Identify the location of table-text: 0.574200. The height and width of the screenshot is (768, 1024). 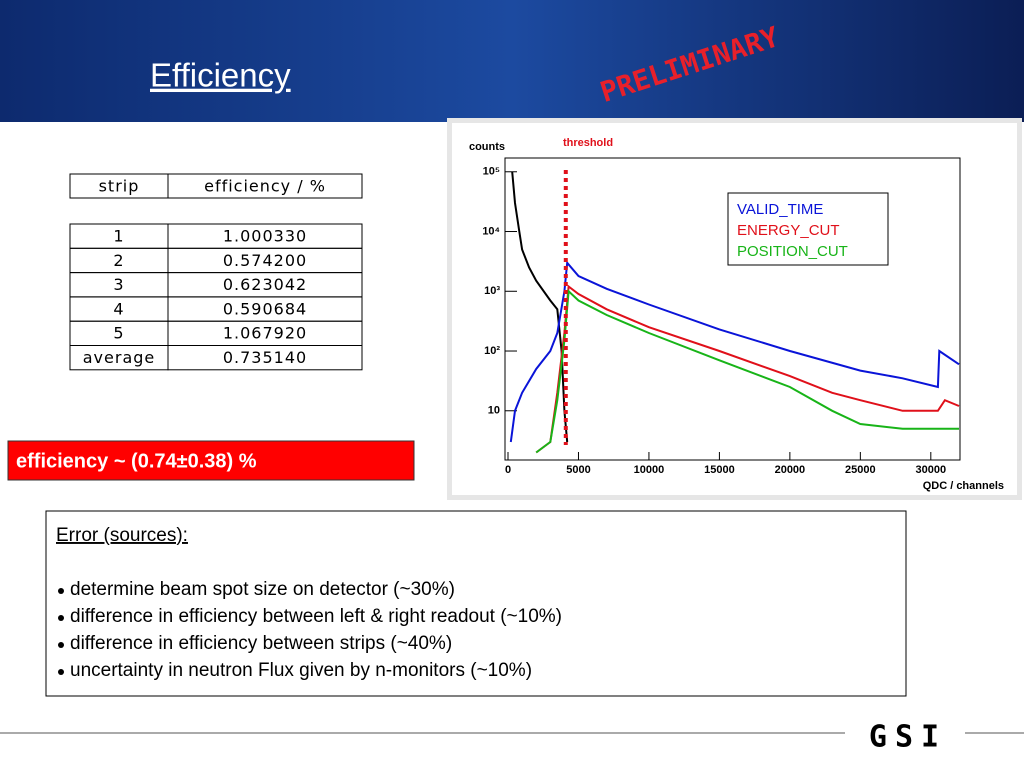
(265, 260).